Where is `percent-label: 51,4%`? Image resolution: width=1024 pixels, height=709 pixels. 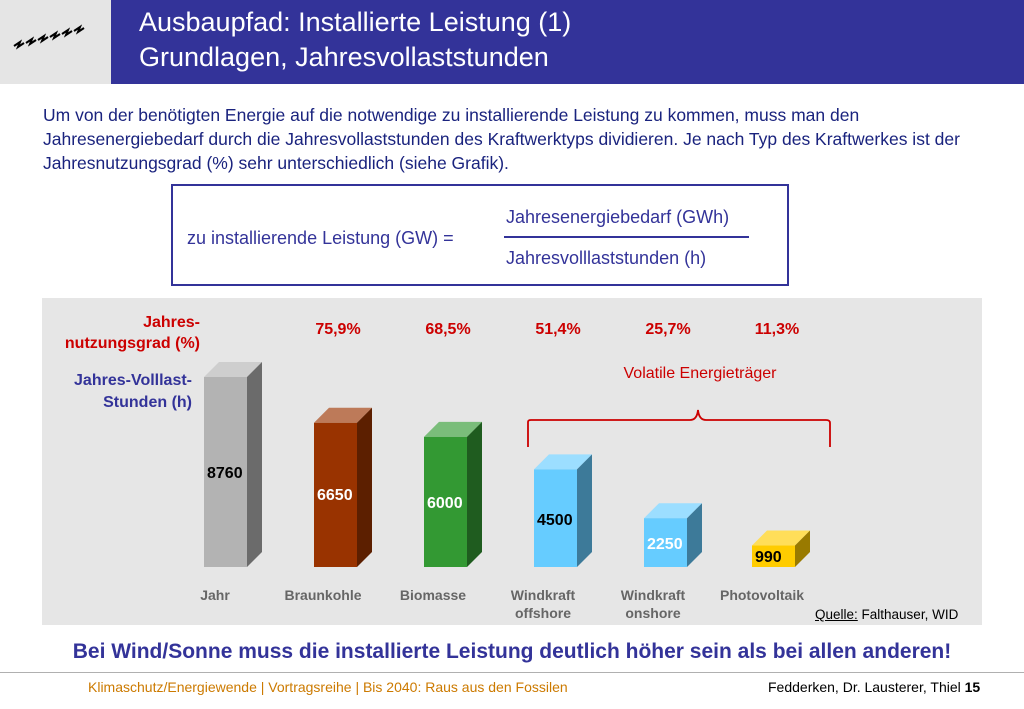 percent-label: 51,4% is located at coordinates (557, 329).